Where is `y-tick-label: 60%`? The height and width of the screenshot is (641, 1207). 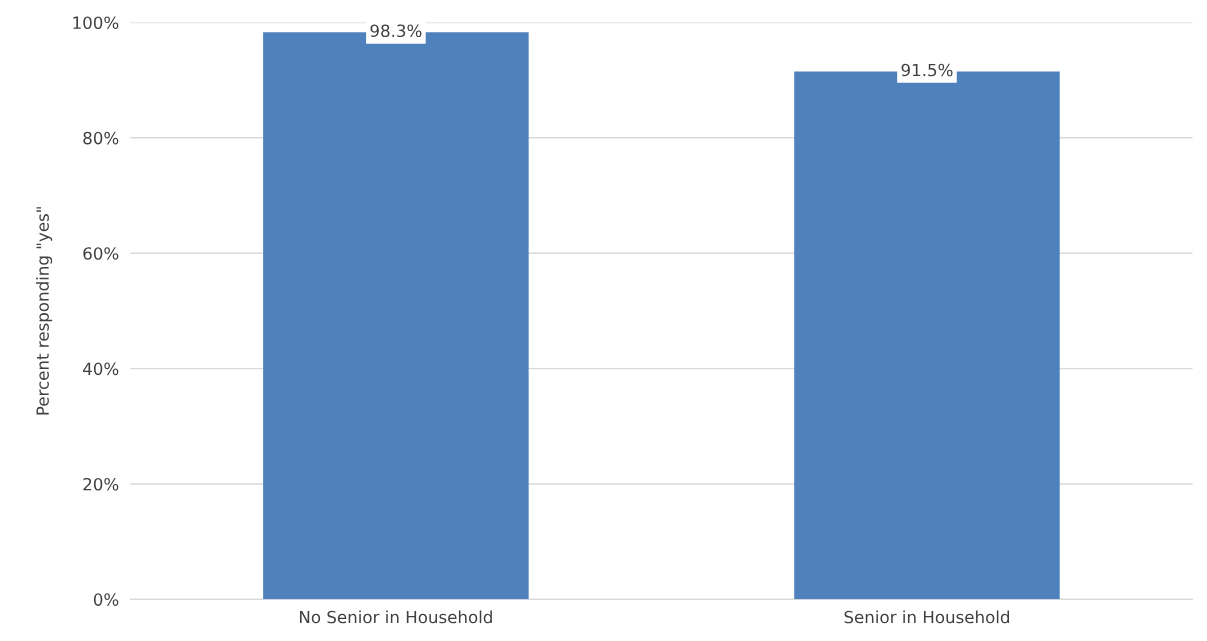 y-tick-label: 60% is located at coordinates (101, 253).